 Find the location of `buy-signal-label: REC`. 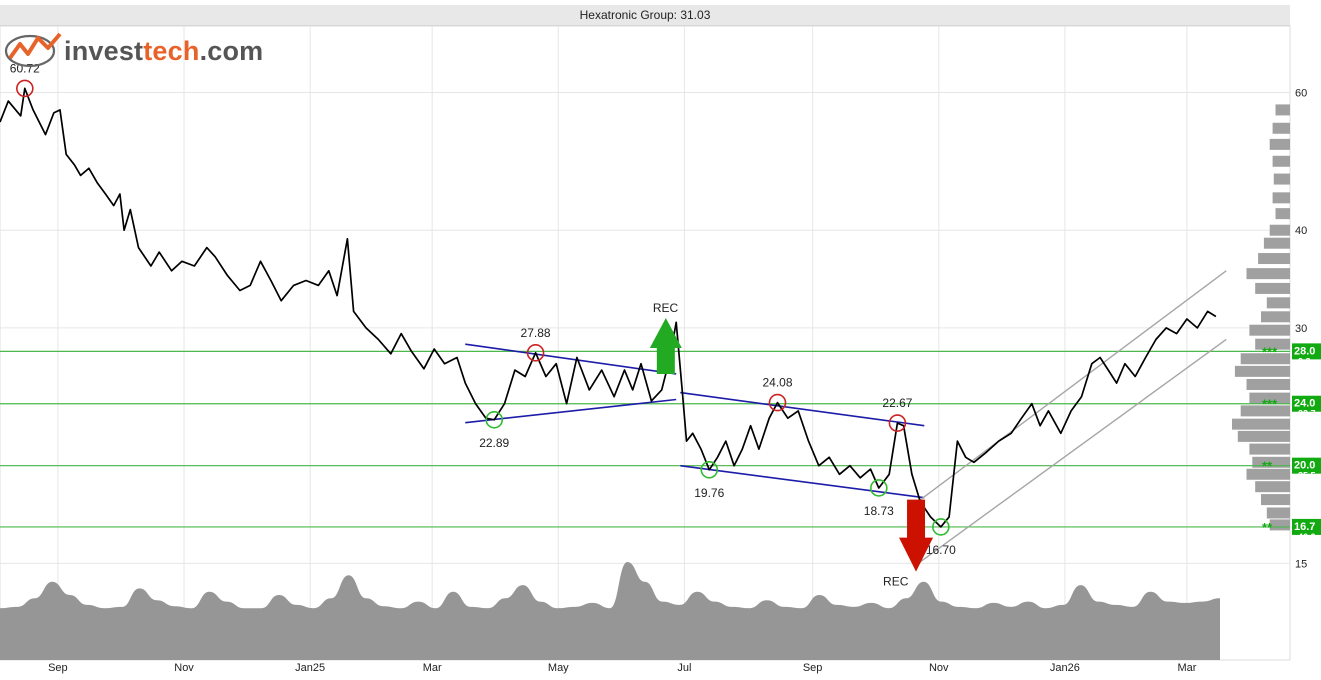

buy-signal-label: REC is located at coordinates (666, 308).